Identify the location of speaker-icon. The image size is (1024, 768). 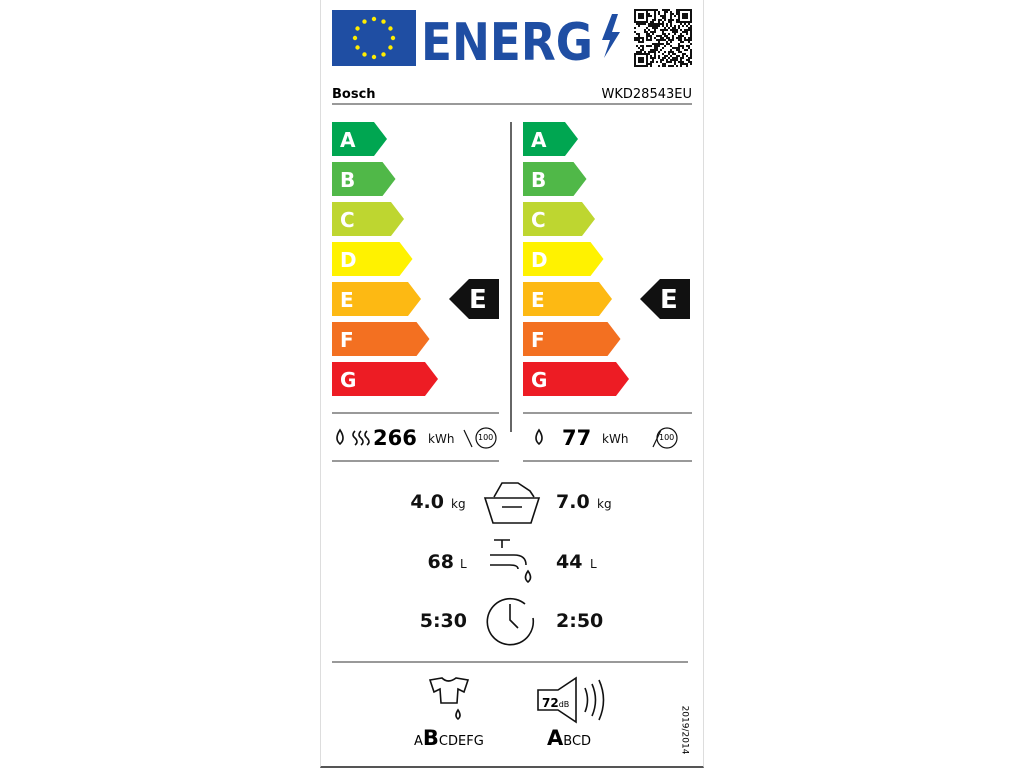
(571, 700).